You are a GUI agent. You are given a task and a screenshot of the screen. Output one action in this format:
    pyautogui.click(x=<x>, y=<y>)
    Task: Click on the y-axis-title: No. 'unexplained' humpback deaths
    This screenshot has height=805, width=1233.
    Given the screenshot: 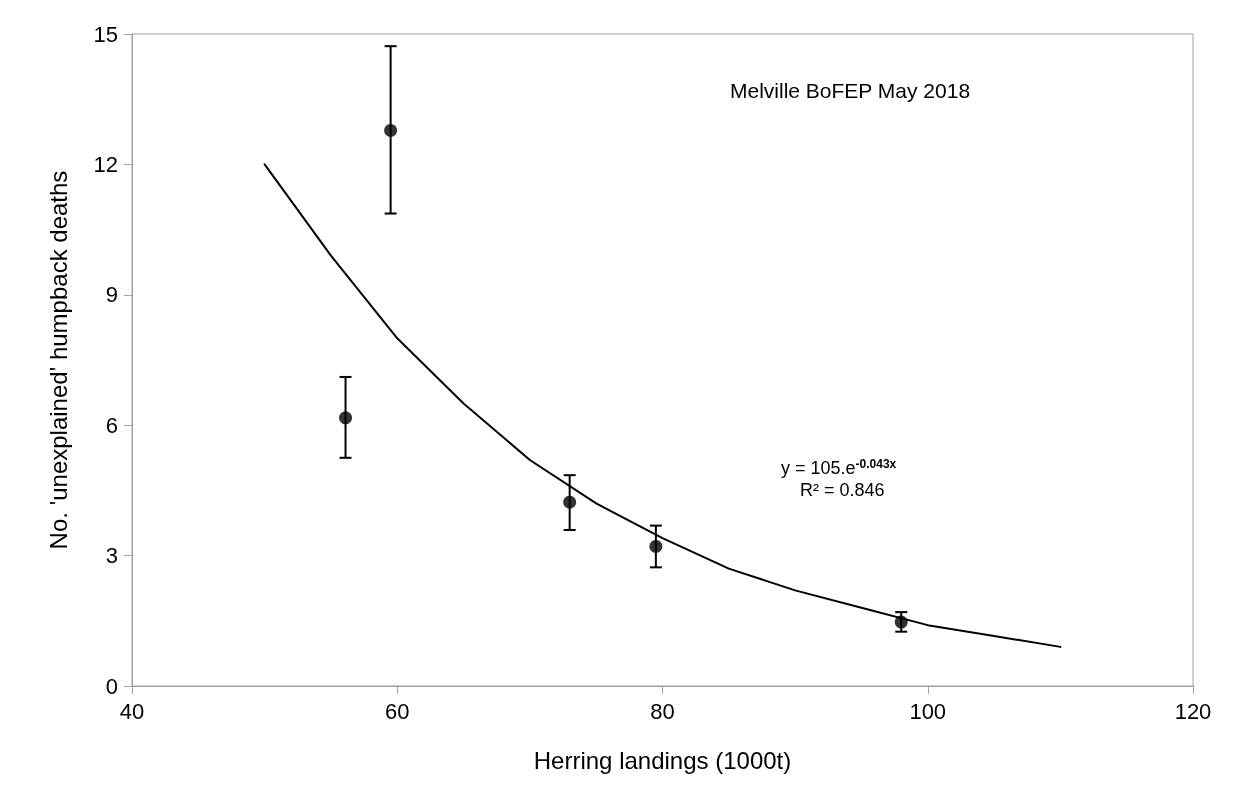 What is the action you would take?
    pyautogui.click(x=58, y=360)
    